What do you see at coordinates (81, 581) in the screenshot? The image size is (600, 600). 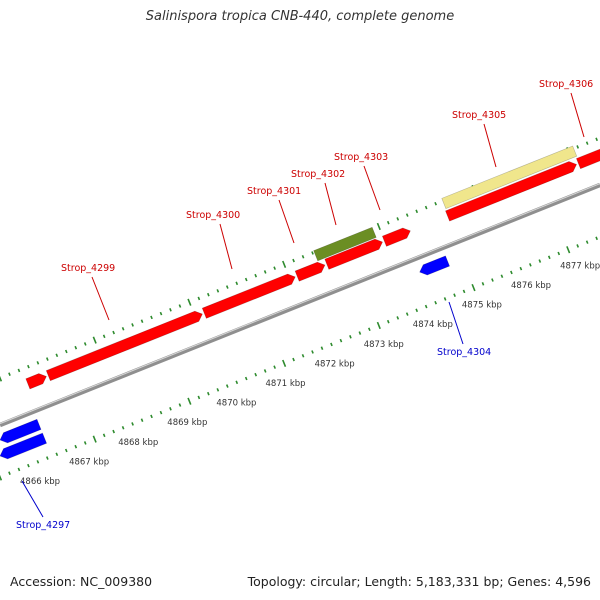 I see `accession-text: Accession: NC_009380` at bounding box center [81, 581].